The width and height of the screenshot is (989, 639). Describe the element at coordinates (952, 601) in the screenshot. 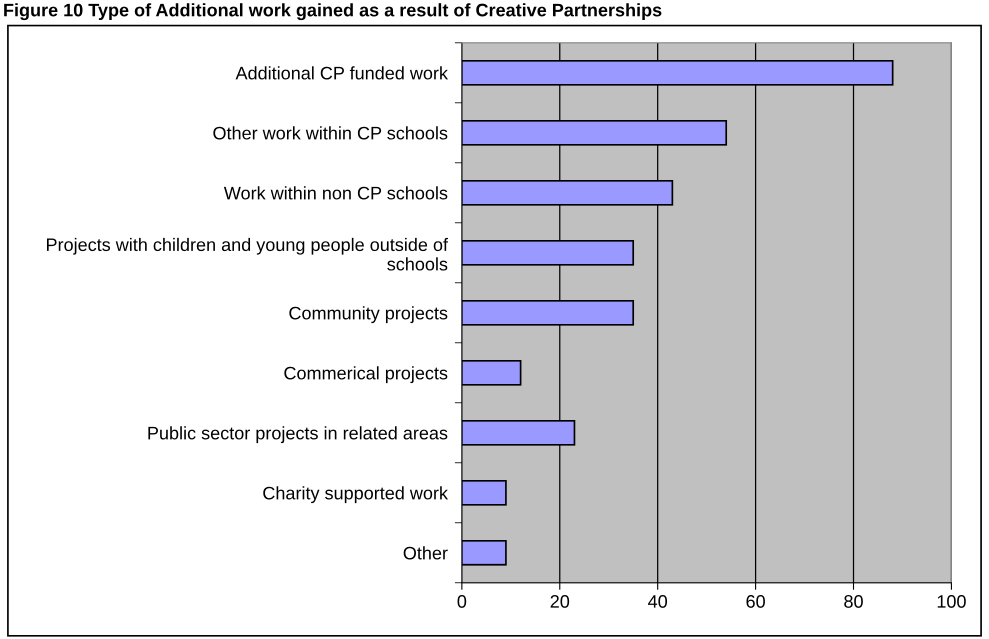

I see `x-tick-label: 100` at that location.